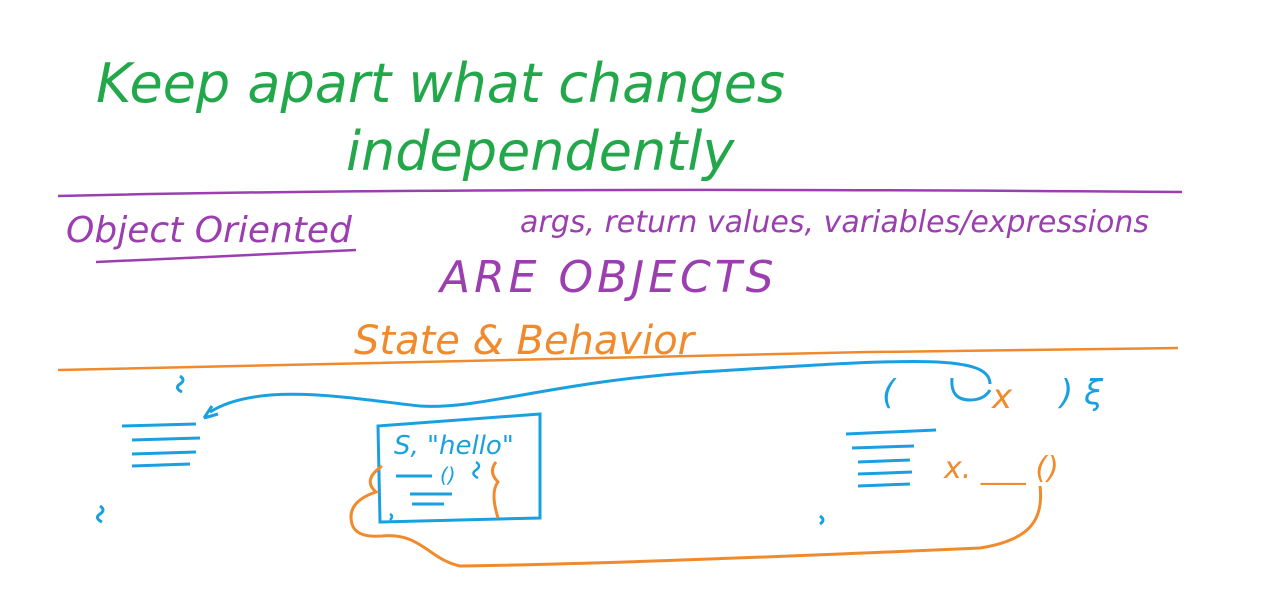 The image size is (1268, 590). I want to click on inner-literal: S, "hello", so click(454, 446).